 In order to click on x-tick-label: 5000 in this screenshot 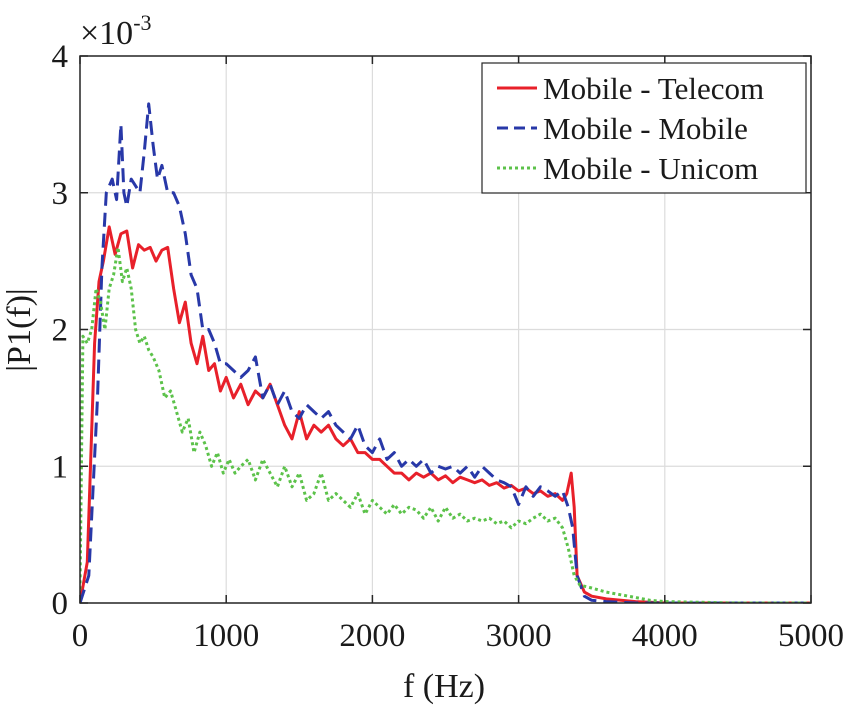, I will do `click(811, 636)`.